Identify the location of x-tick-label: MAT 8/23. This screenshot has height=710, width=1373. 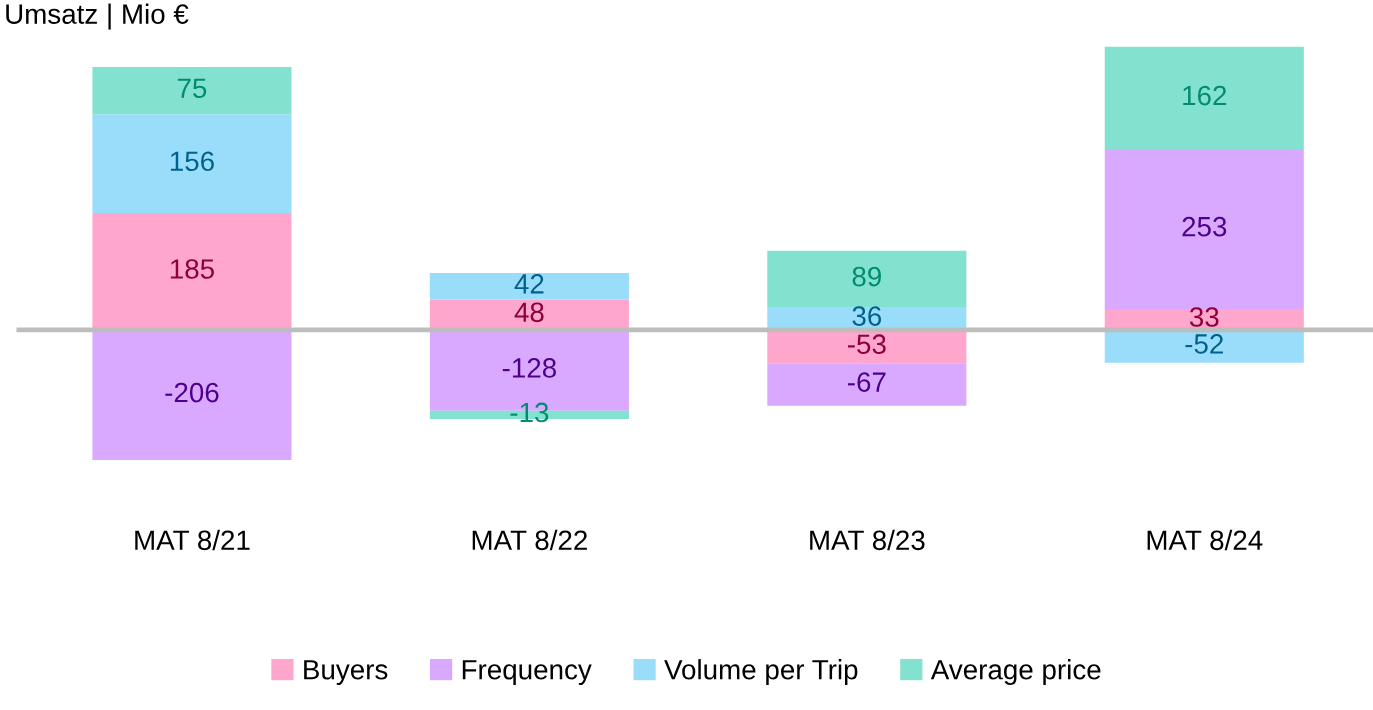
(867, 540).